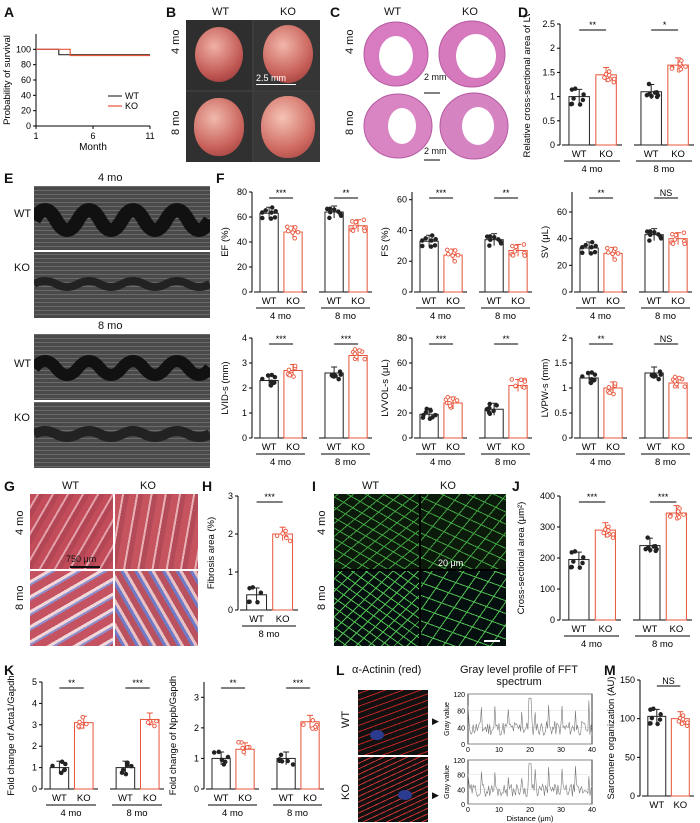 Image resolution: width=700 pixels, height=823 pixels. Describe the element at coordinates (221, 12) in the screenshot. I see `b-col-wt: WT` at that location.